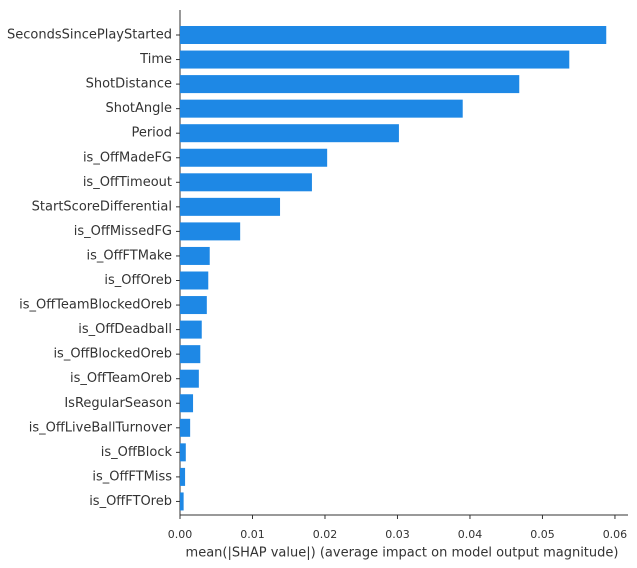 Image resolution: width=637 pixels, height=568 pixels. What do you see at coordinates (112, 354) in the screenshot?
I see `y-tick-label: is_OffBlockedOreb` at bounding box center [112, 354].